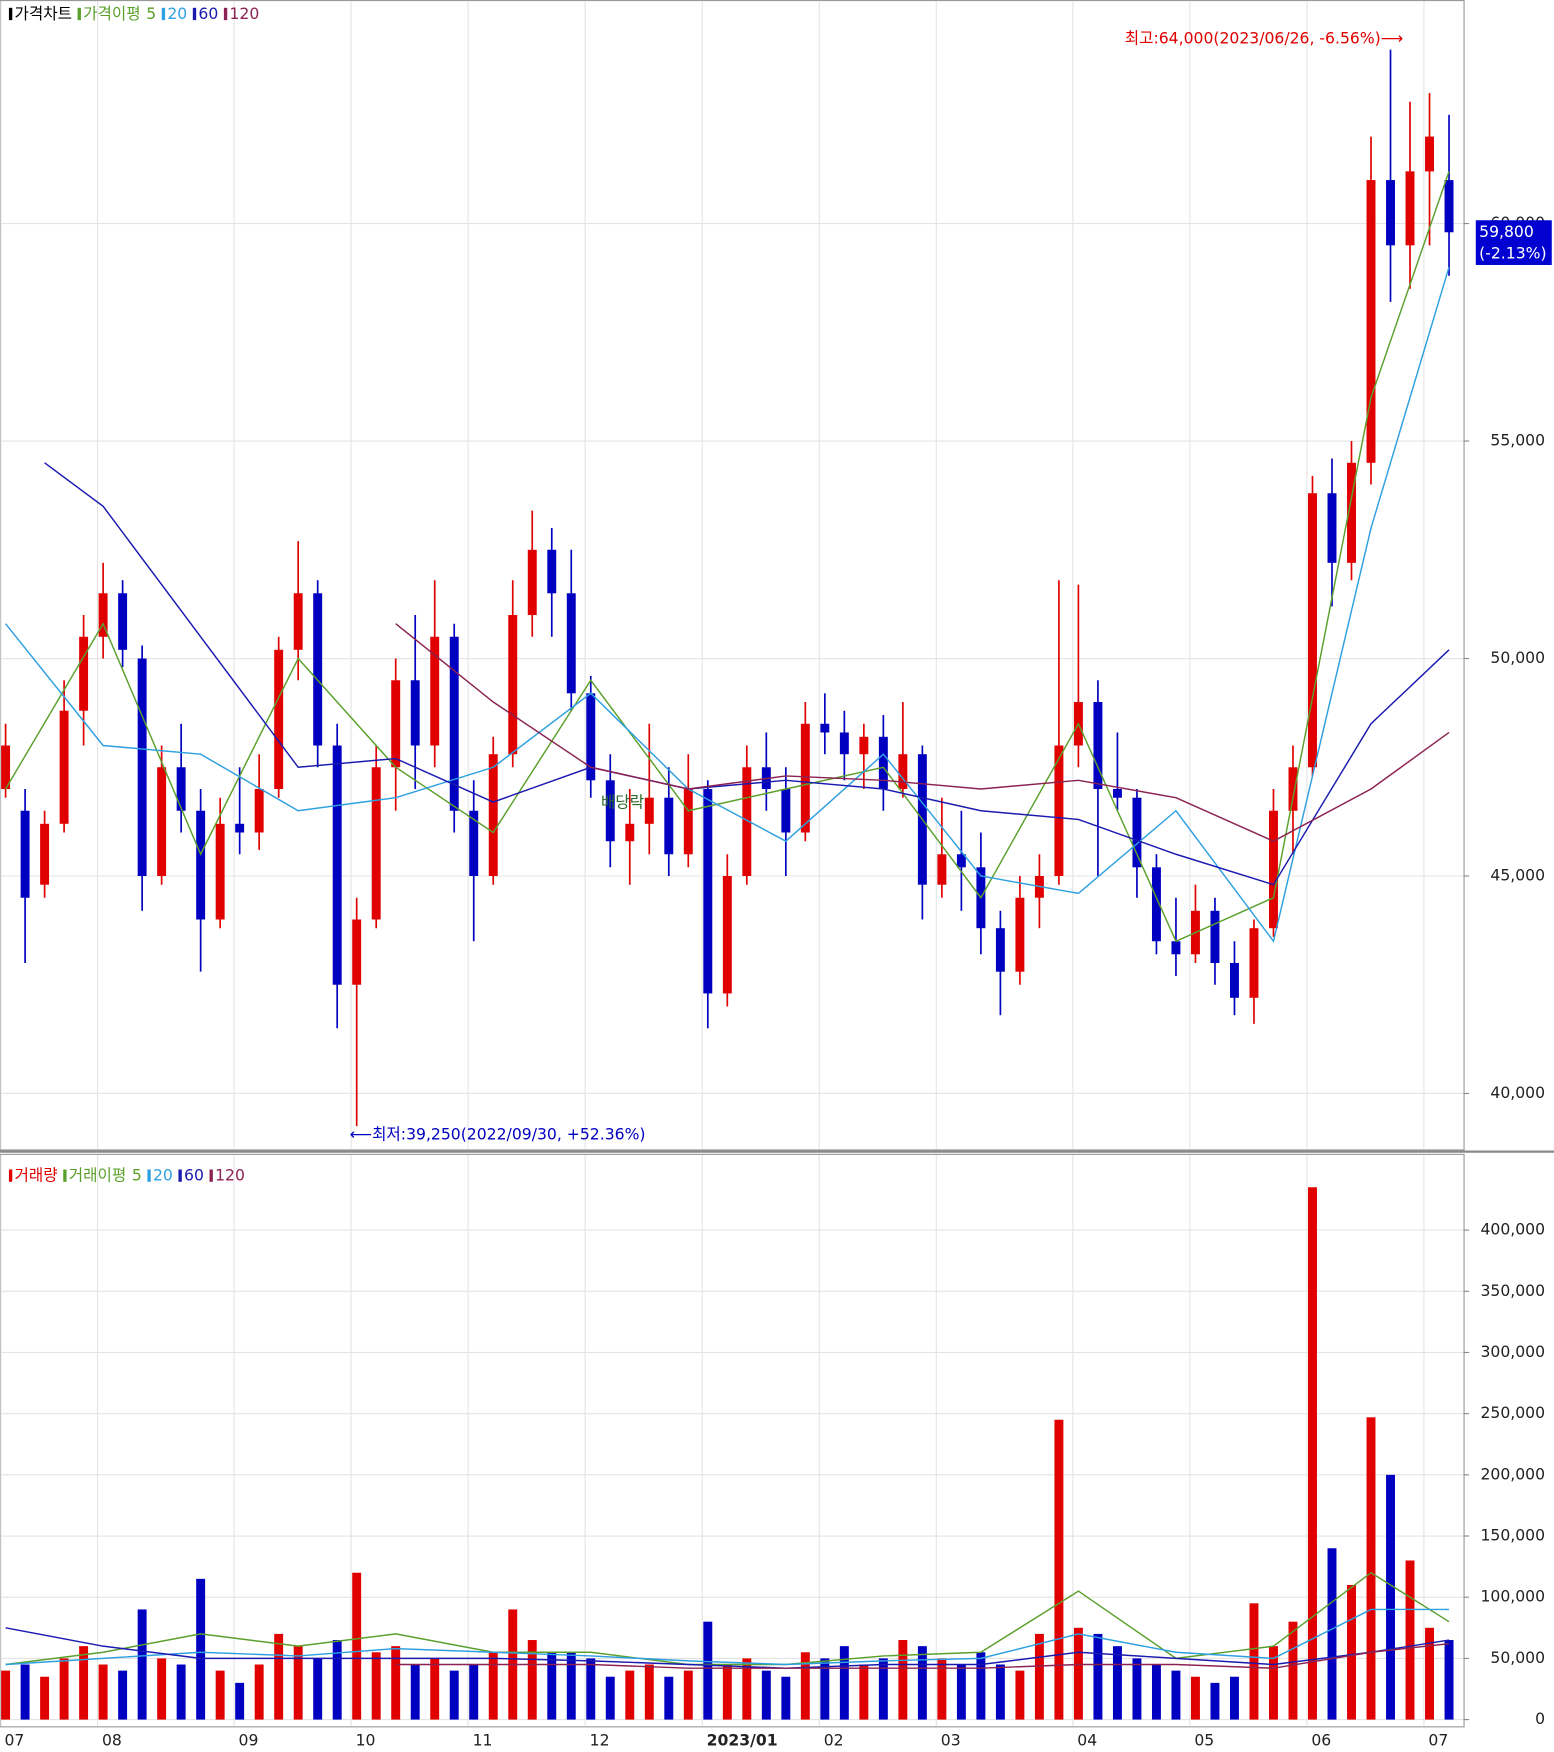  I want to click on annotation: 최고:64,000(2023/06/26, -6.56%)⟶, so click(1264, 38).